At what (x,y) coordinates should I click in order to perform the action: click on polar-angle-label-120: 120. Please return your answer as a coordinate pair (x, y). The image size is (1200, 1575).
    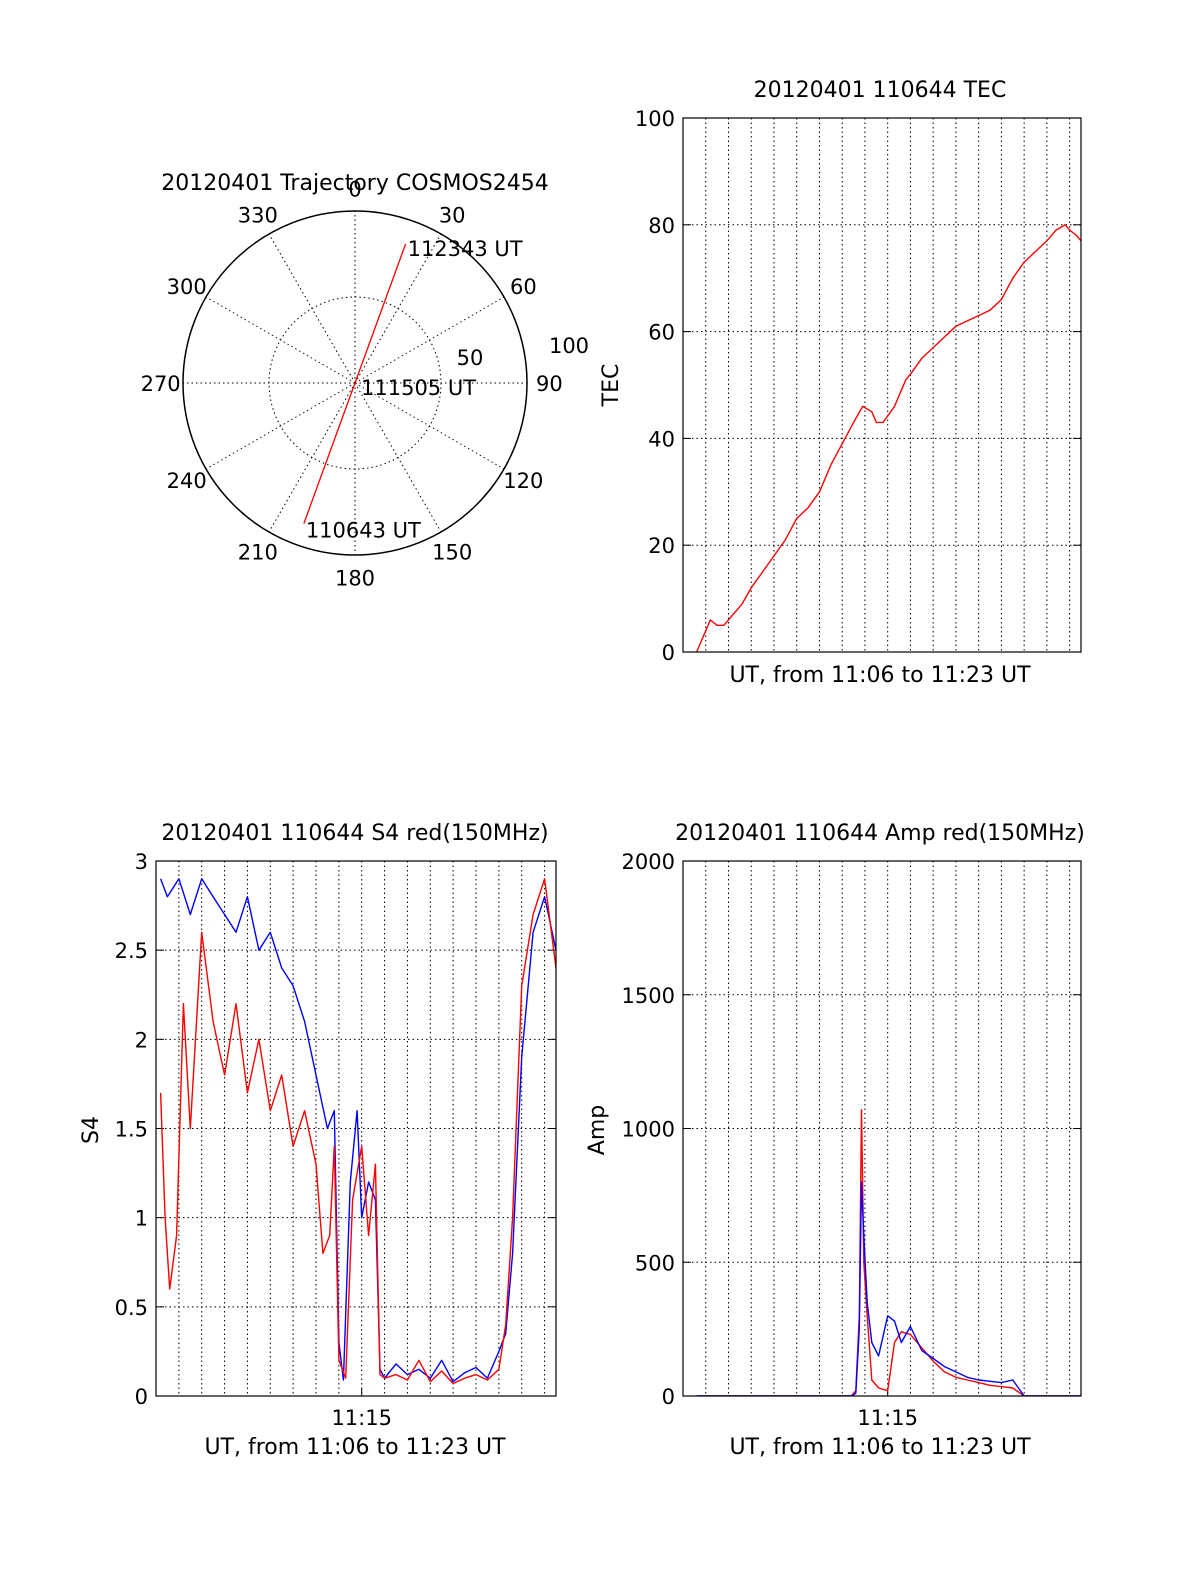
    Looking at the image, I should click on (523, 481).